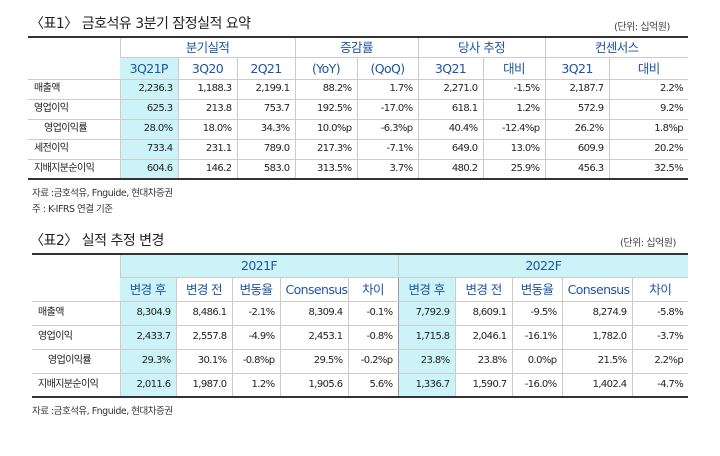 The height and width of the screenshot is (456, 720). Describe the element at coordinates (207, 149) in the screenshot. I see `cell: 231.1` at that location.